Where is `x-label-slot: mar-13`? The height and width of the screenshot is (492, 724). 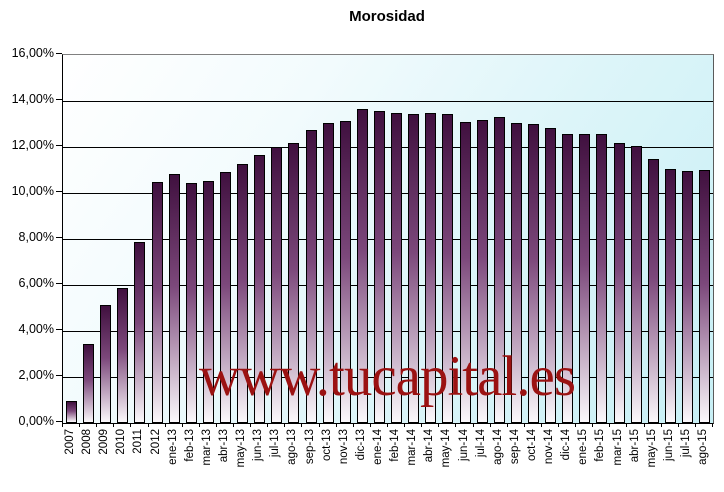 x-label-slot: mar-13 is located at coordinates (207, 459).